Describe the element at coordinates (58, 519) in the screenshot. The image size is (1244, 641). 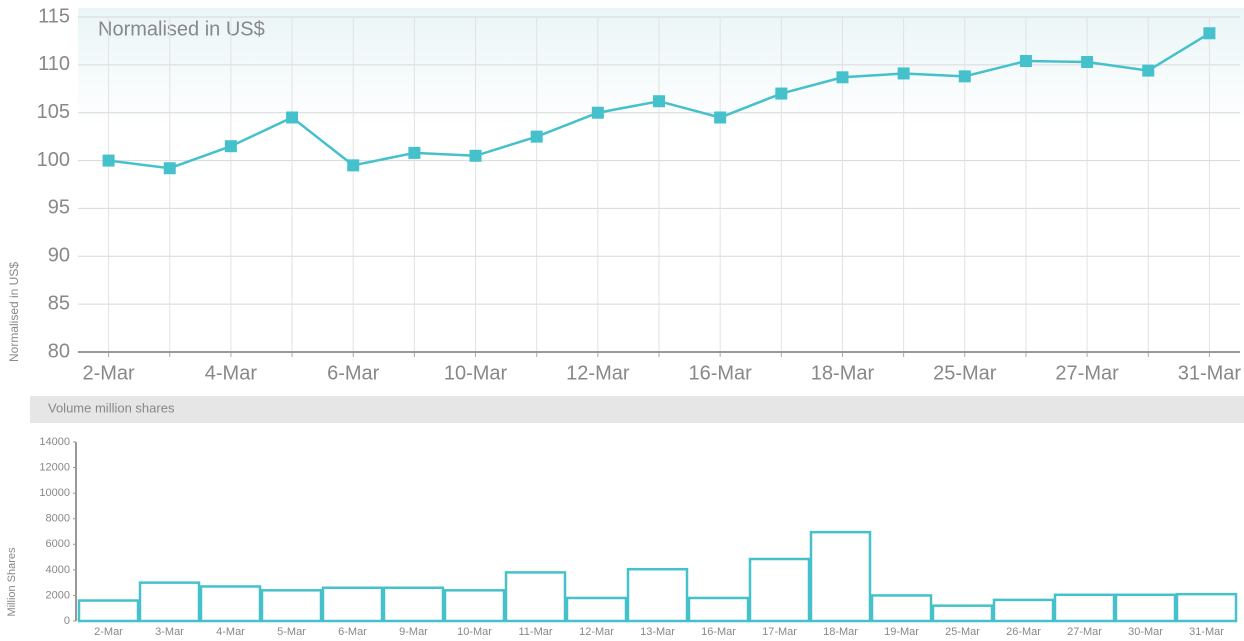
I see `y-tick-label: 8000` at that location.